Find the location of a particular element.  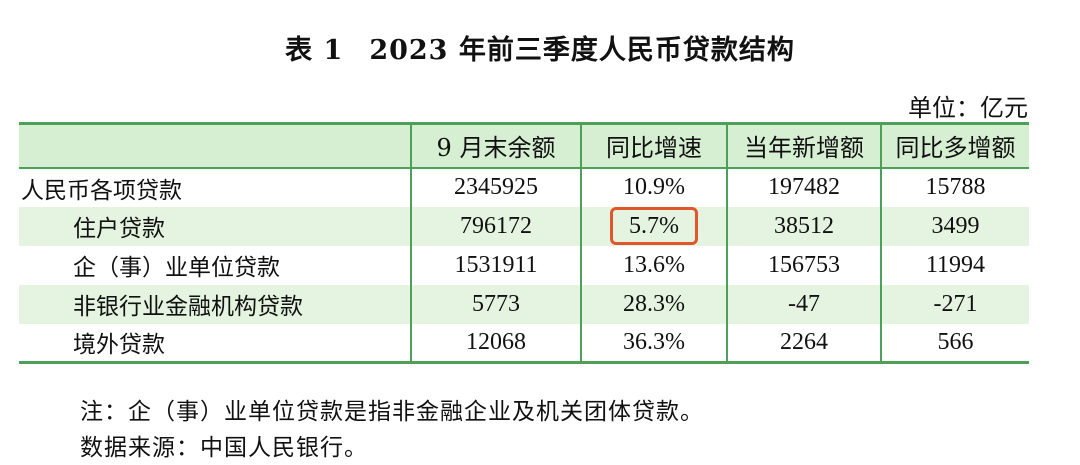

table-title: 表 1 2023 年前三季度人民币贷款结构 is located at coordinates (540, 47).